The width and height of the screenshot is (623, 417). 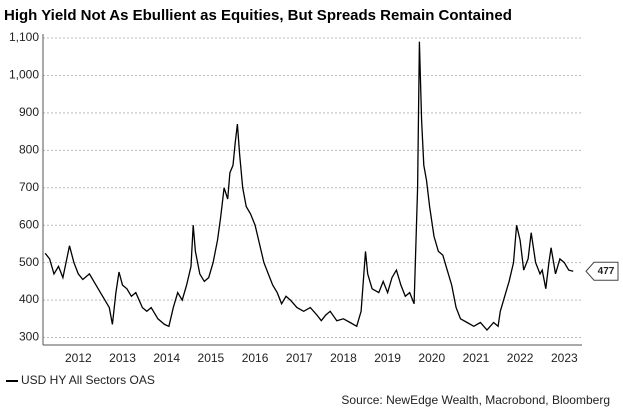 I want to click on x-tick-label: 2015, so click(x=211, y=358).